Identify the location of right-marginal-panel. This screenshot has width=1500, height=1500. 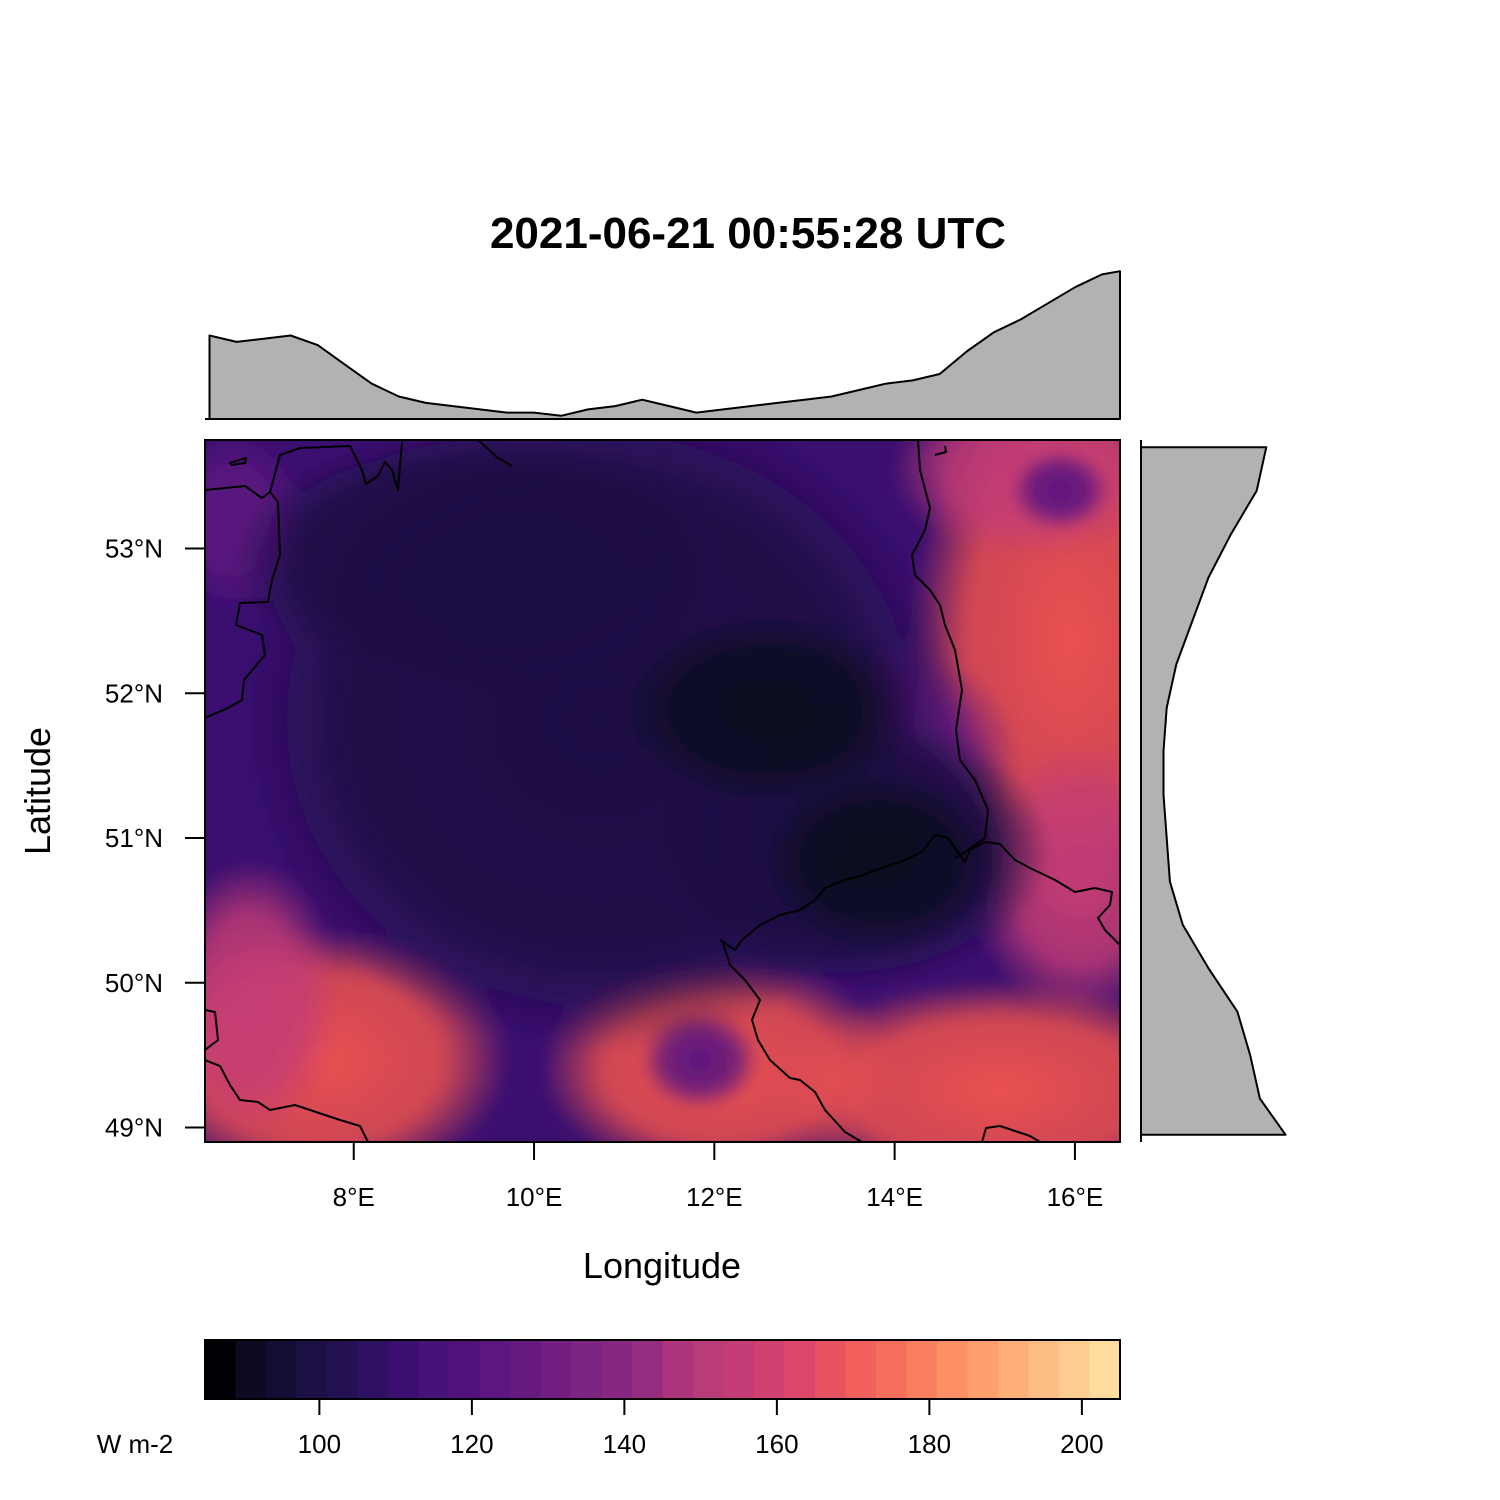
(1213, 791).